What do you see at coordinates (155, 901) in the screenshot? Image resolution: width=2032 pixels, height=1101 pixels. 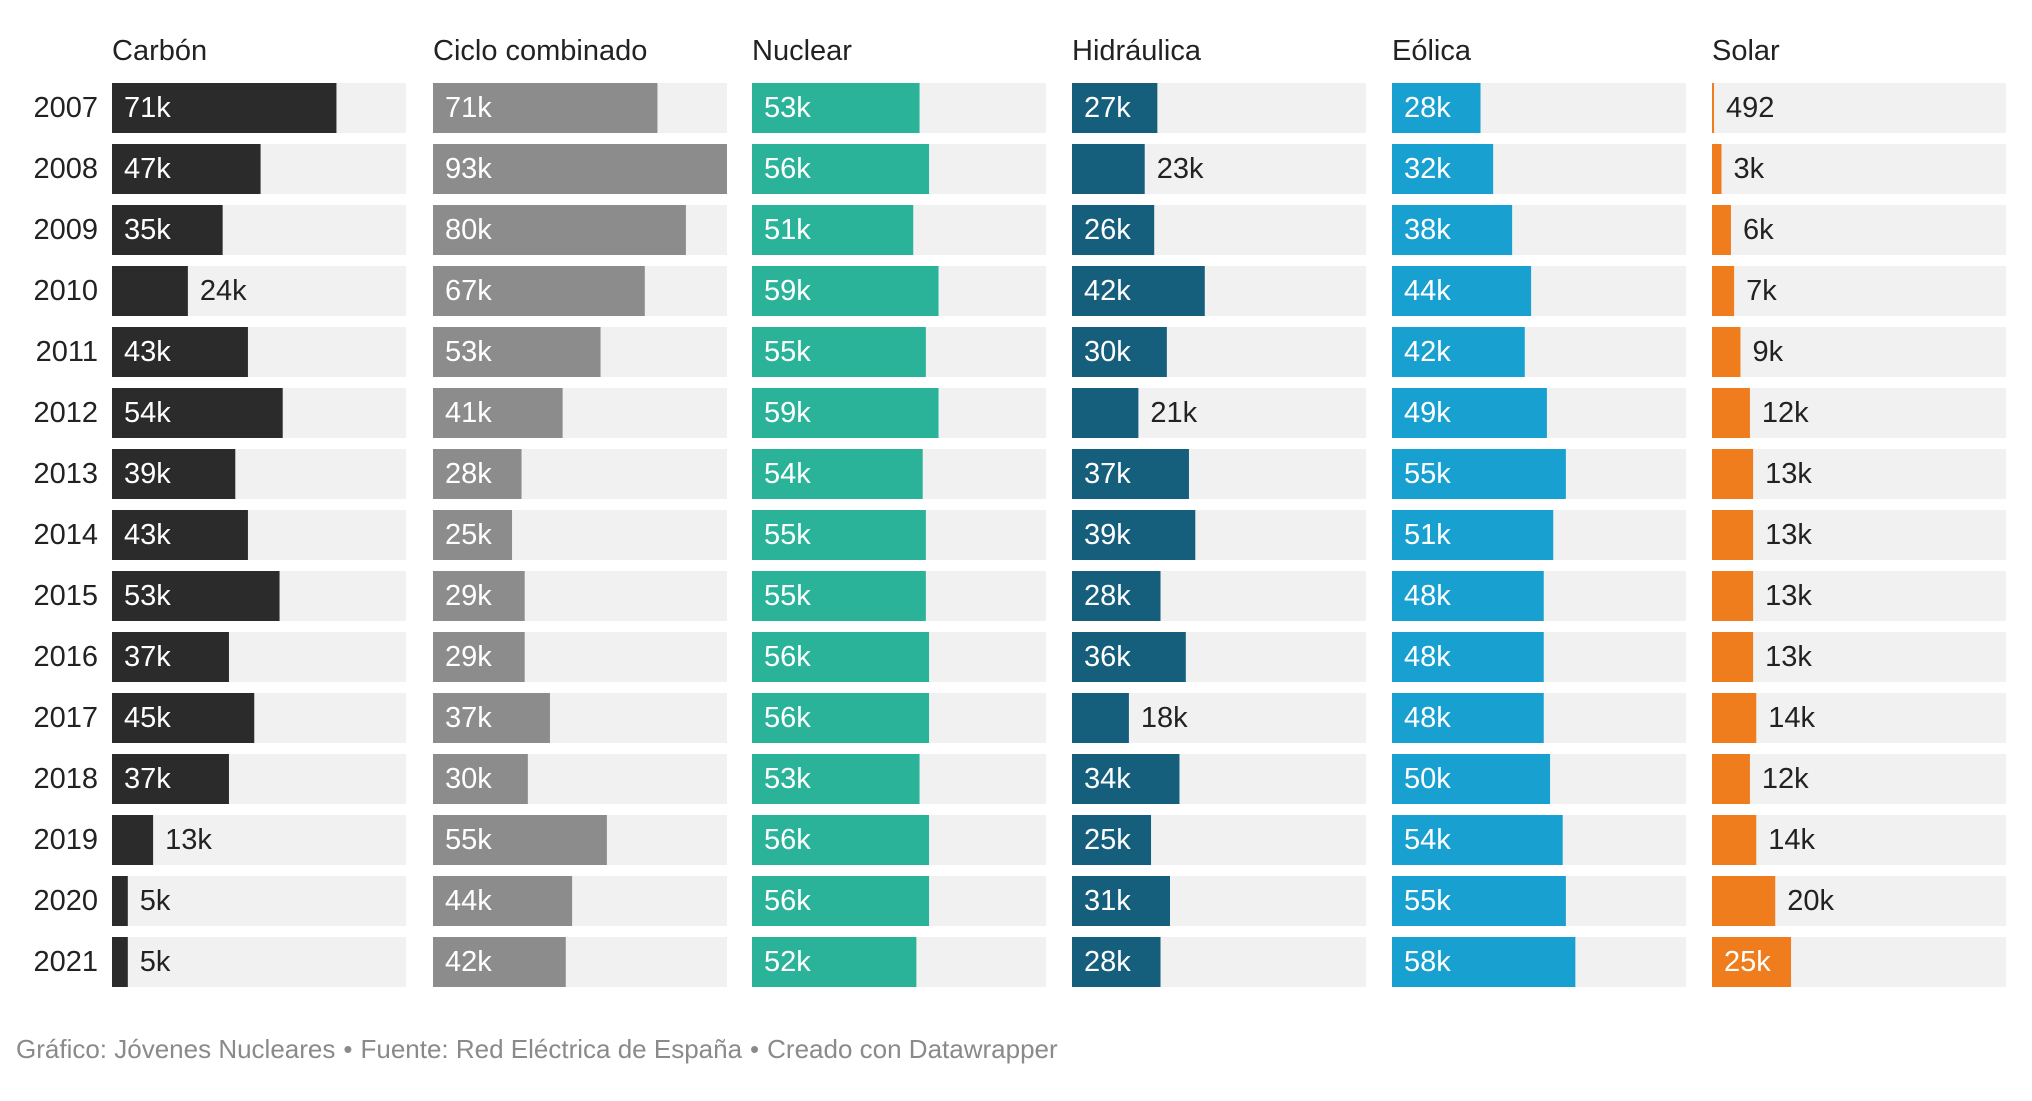 I see `value-label: 5k` at bounding box center [155, 901].